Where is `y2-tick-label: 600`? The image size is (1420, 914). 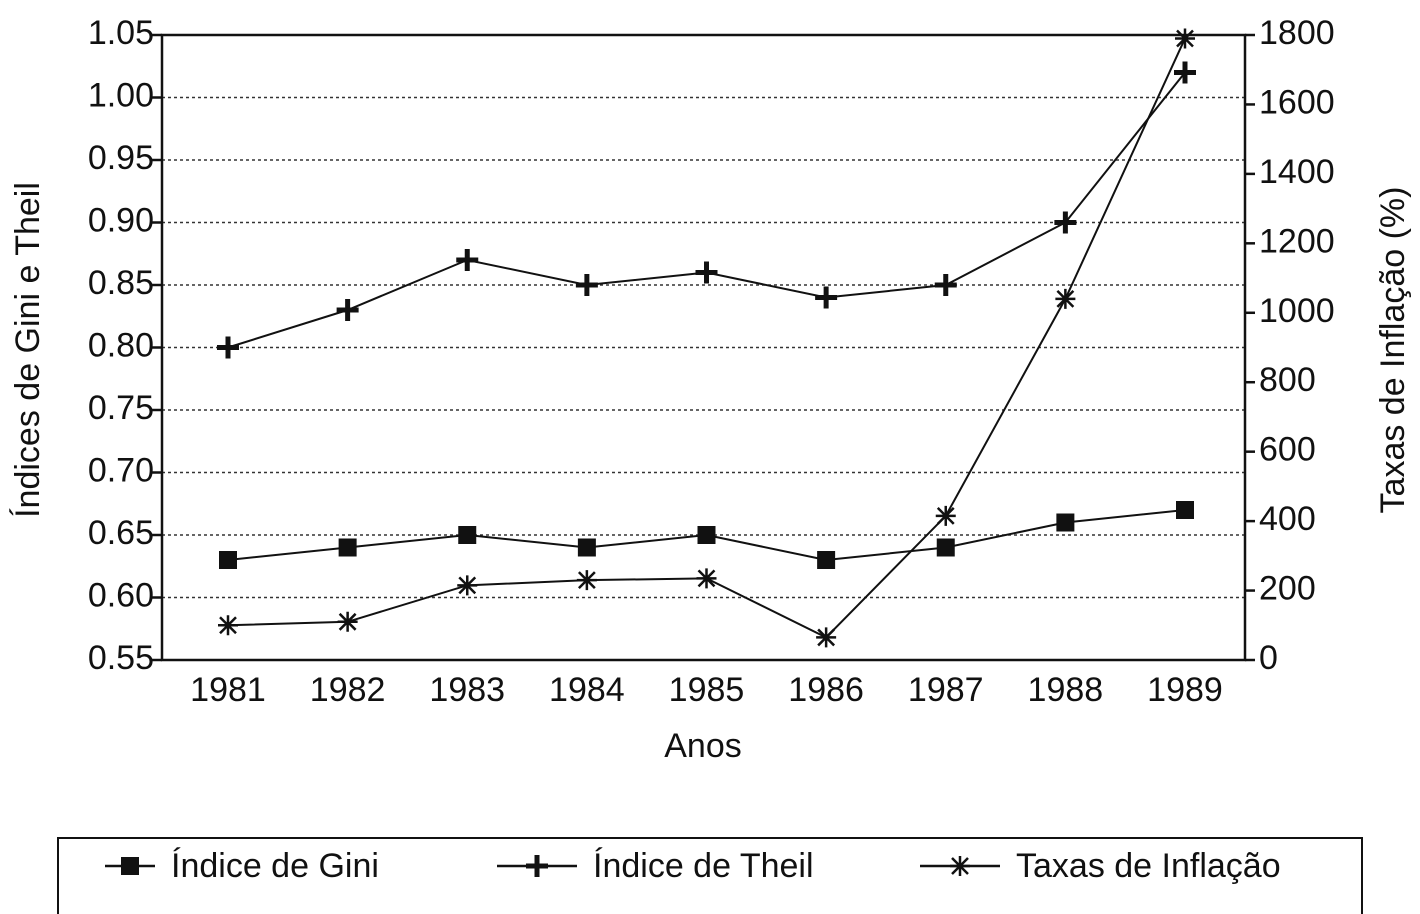
y2-tick-label: 600 is located at coordinates (1287, 450).